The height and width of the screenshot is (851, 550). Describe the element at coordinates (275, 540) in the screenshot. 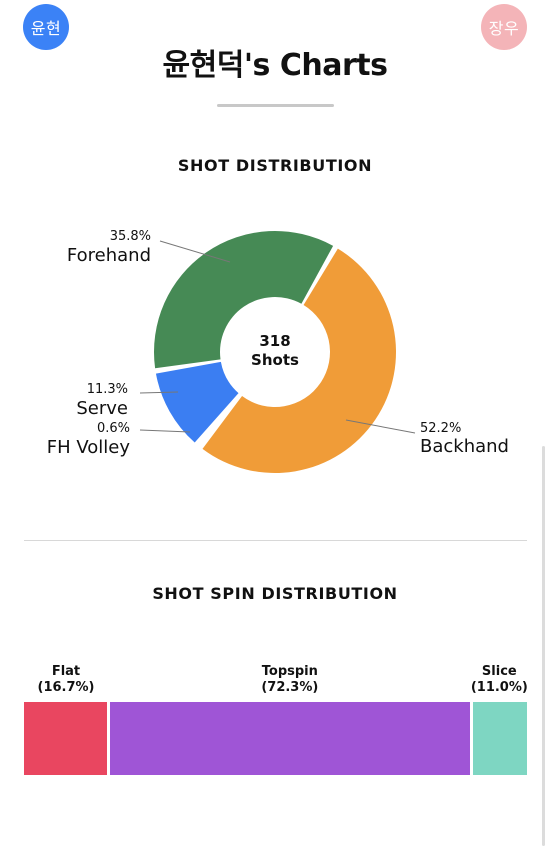

I see `section-divider` at that location.